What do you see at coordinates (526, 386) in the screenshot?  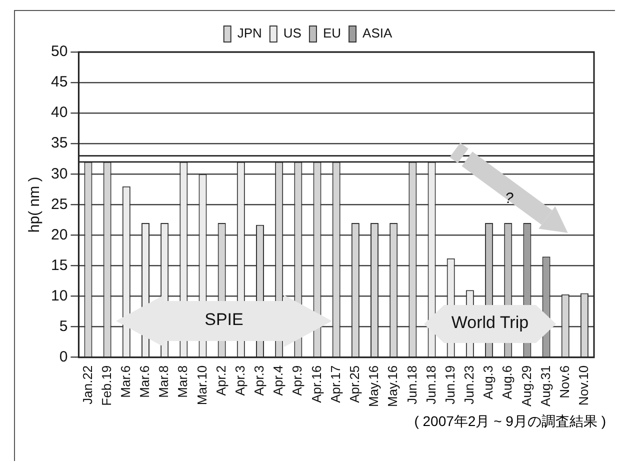 I see `x-tick-label: Aug.29` at bounding box center [526, 386].